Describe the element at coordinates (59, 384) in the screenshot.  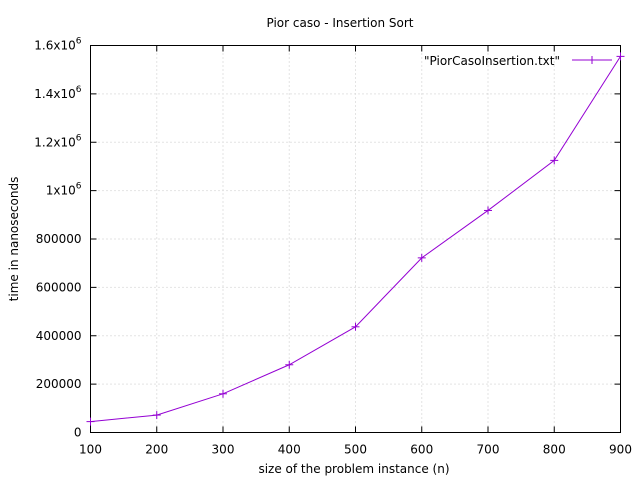
I see `y-tick-label: 200000` at that location.